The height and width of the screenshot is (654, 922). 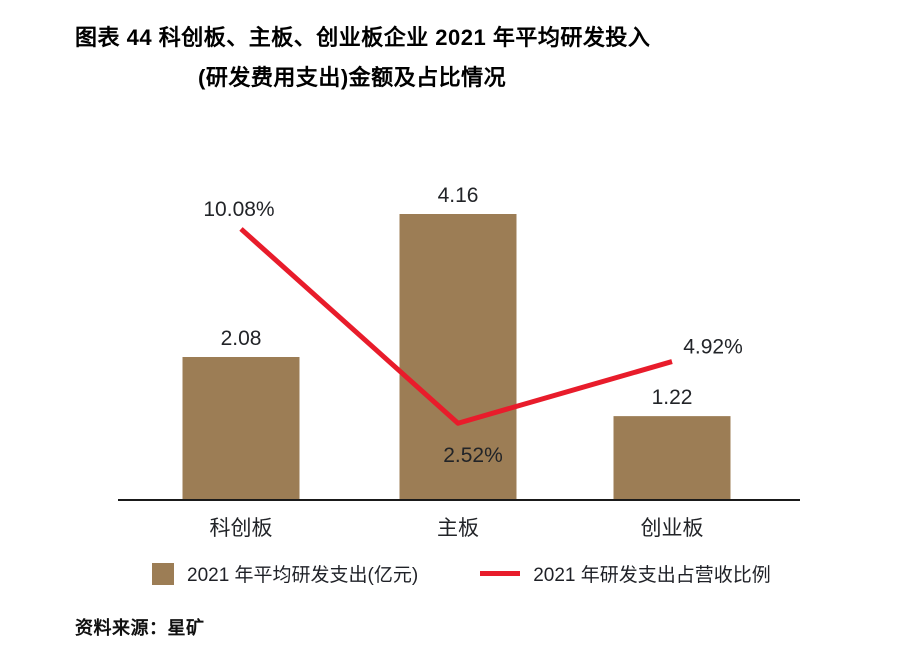 I want to click on line-point-label-2: 4.92%, so click(x=713, y=347).